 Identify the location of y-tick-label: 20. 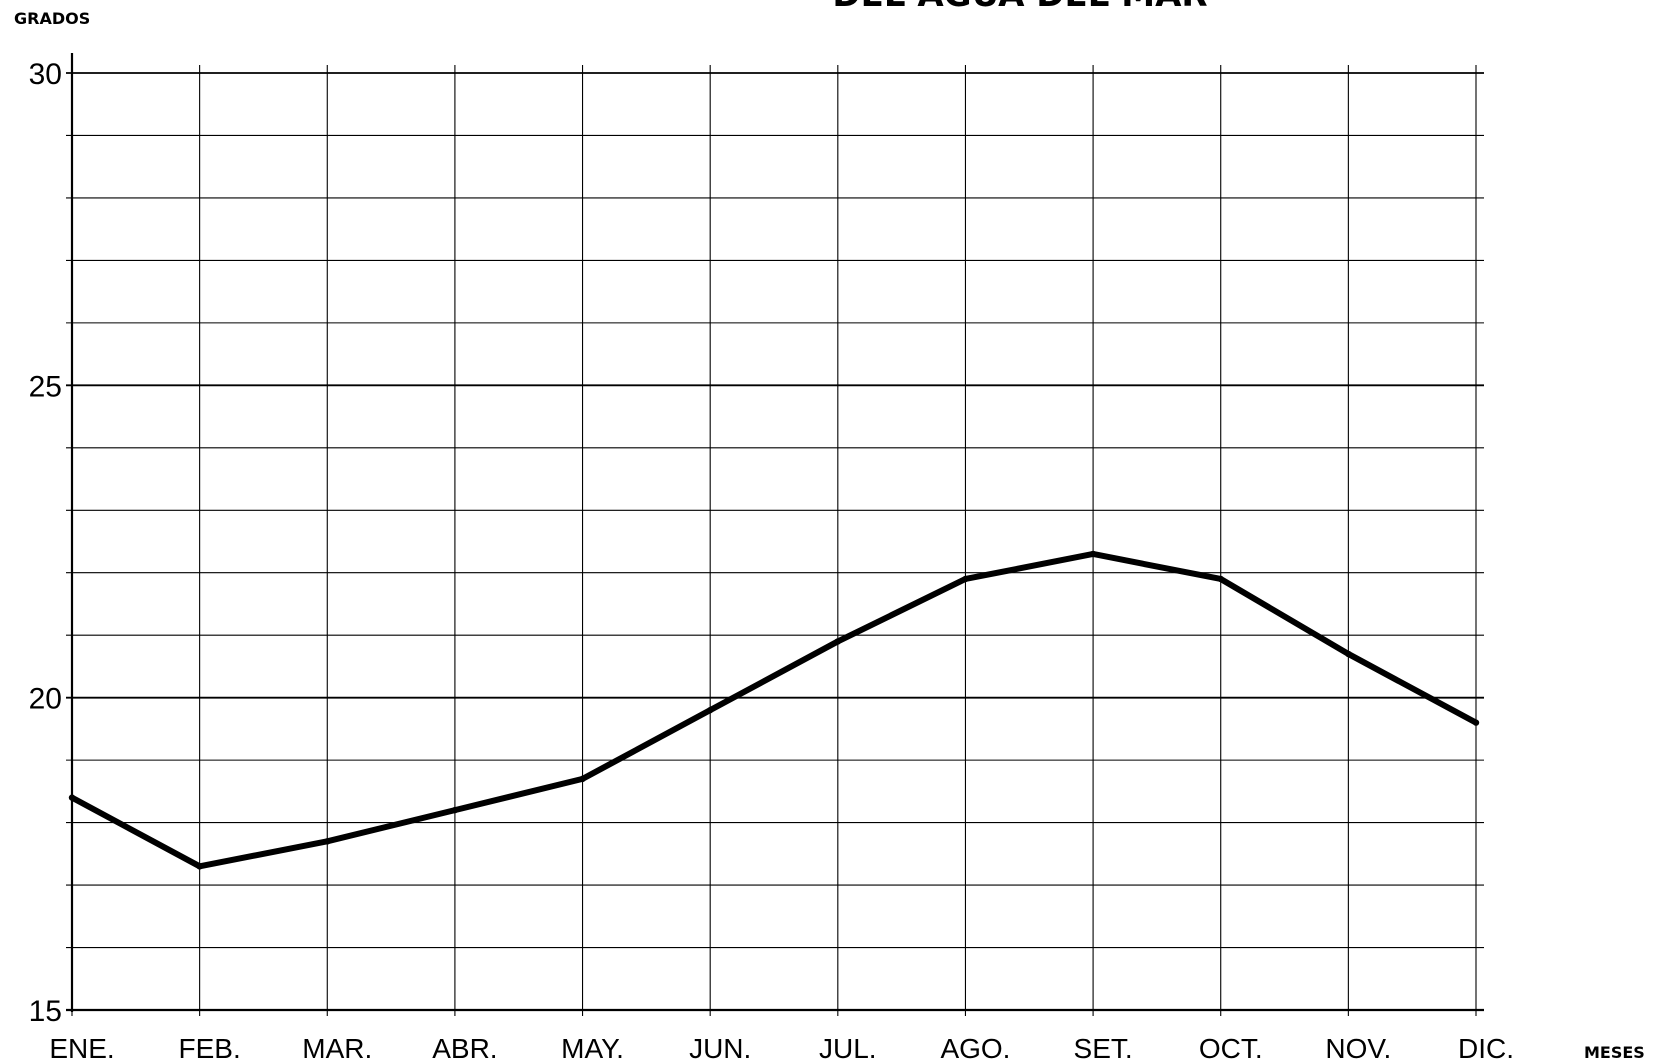
(45, 699).